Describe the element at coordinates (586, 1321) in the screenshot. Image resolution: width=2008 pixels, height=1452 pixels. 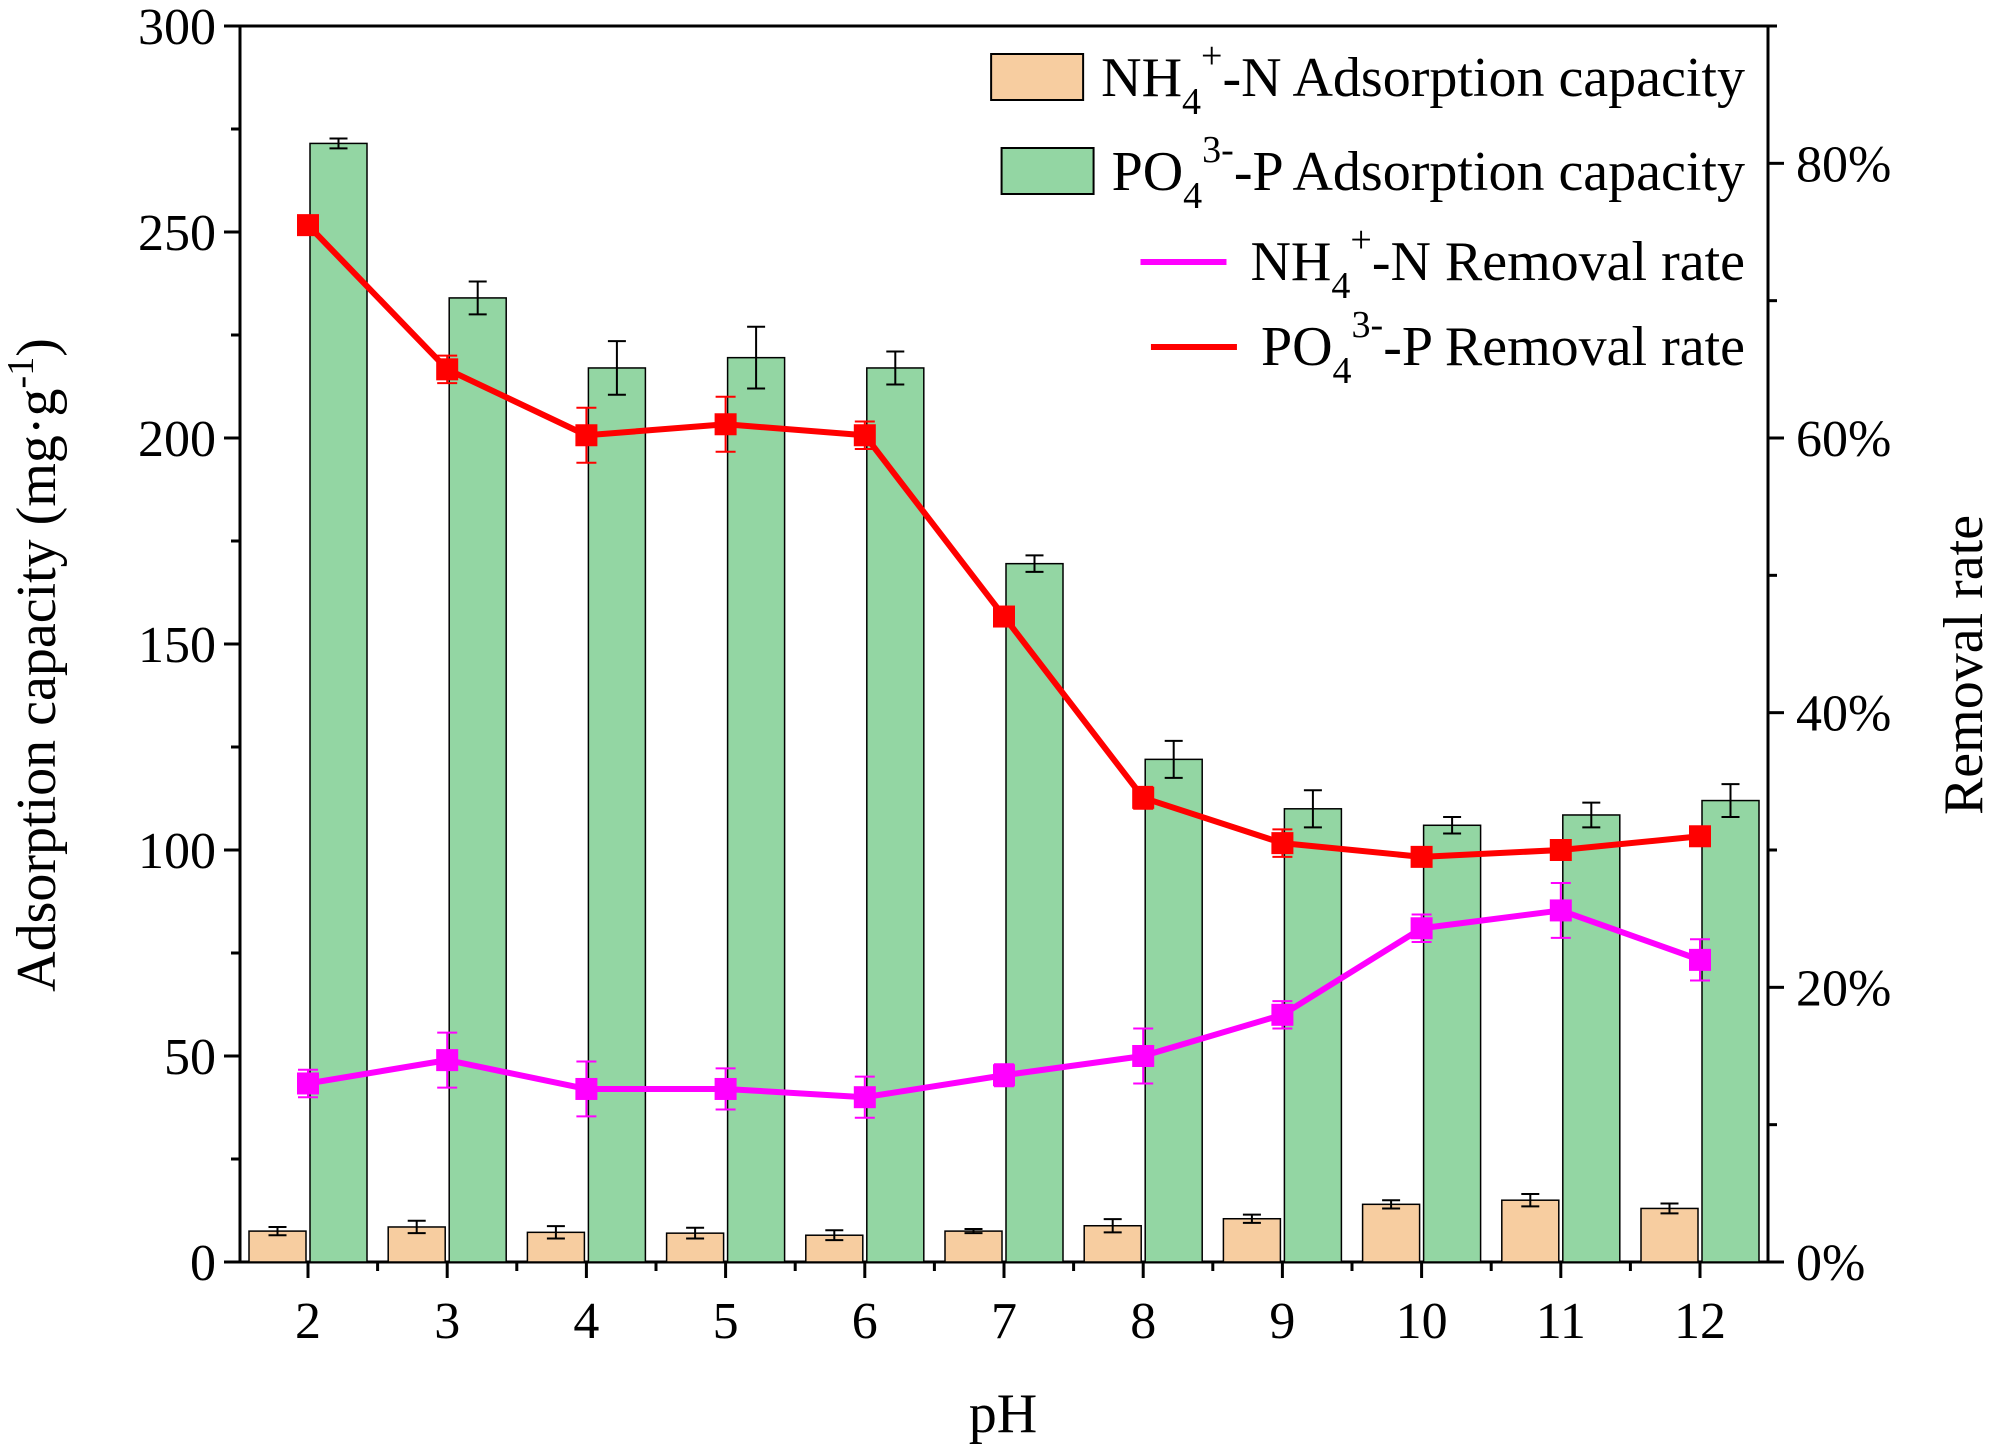
I see `x-tick-label: 4` at that location.